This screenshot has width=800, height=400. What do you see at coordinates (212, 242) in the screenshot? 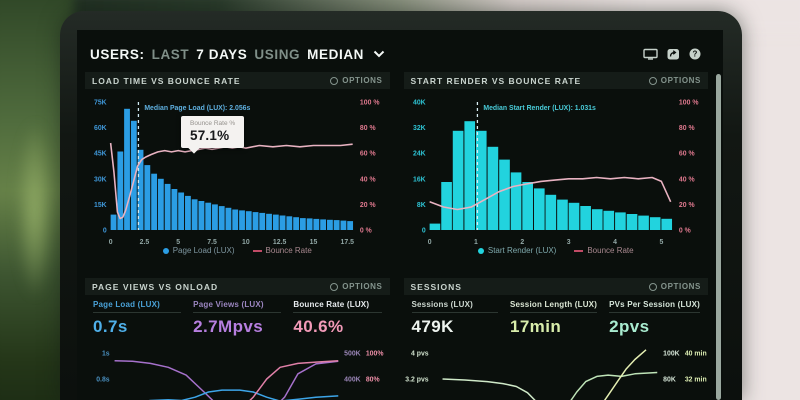
I see `svg-text: 7.5` at bounding box center [212, 242].